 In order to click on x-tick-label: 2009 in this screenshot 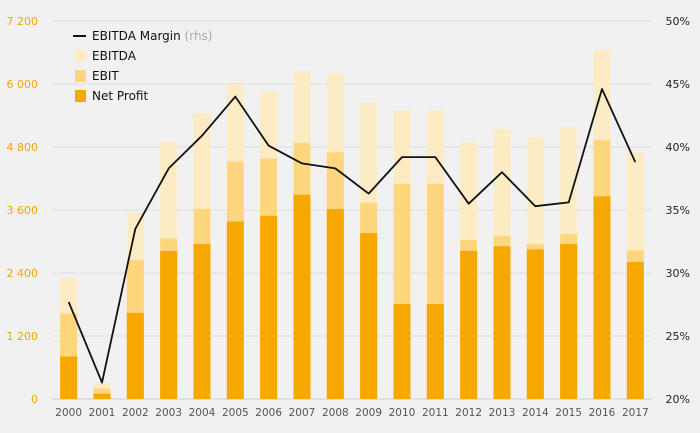, I will do `click(368, 413)`.